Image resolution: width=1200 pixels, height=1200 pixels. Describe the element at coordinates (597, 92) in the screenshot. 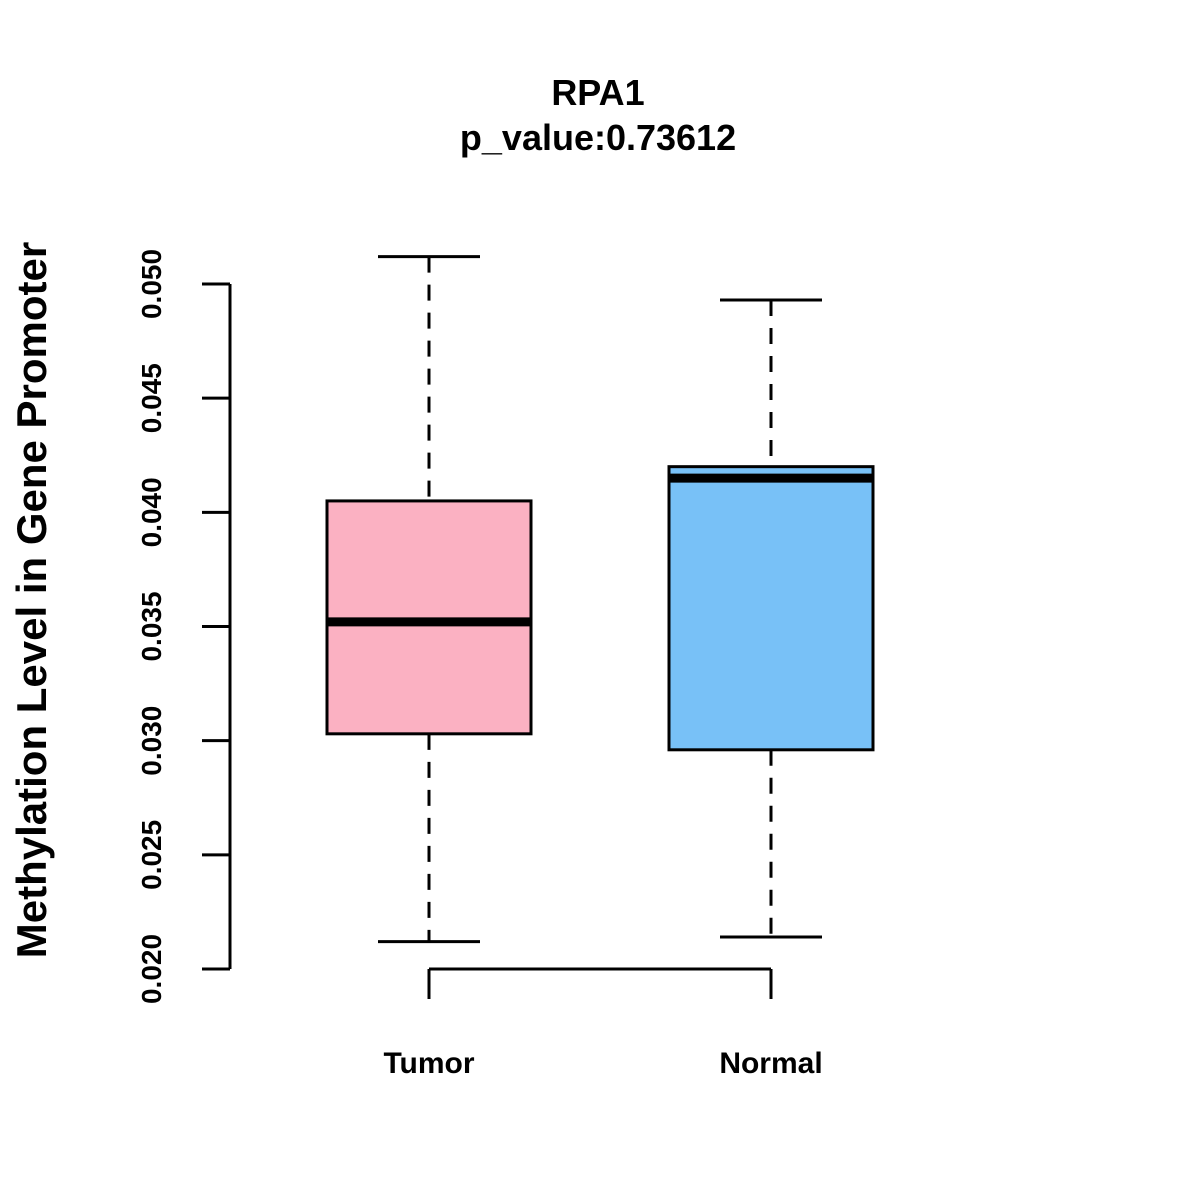

I see `chart-title: RPA1` at that location.